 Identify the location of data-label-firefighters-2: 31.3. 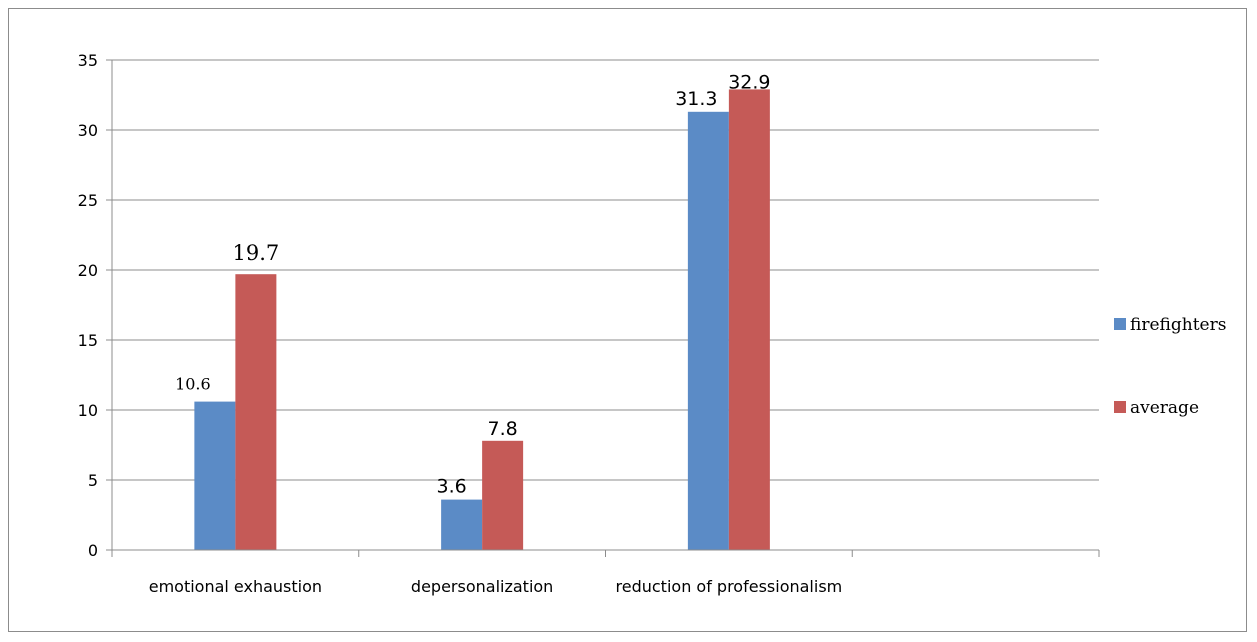
(696, 99).